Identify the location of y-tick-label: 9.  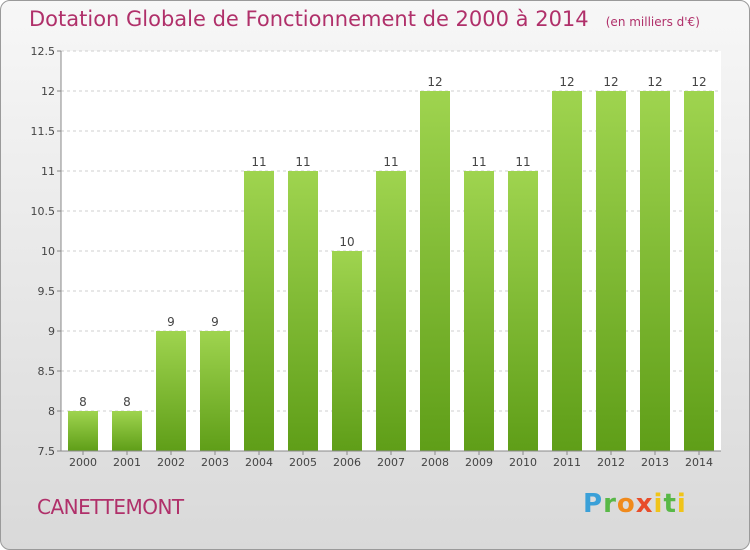
(51, 331).